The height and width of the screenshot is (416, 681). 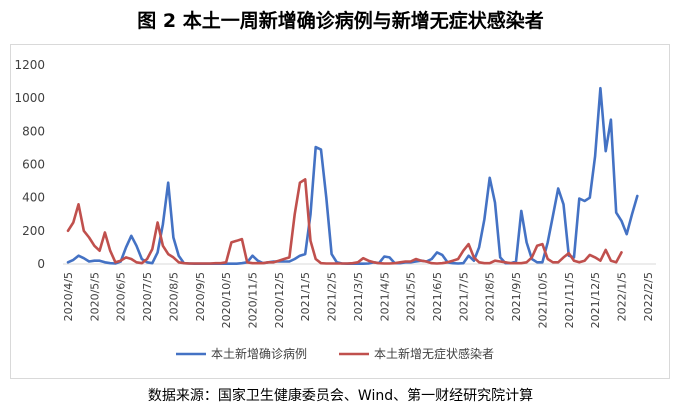 I want to click on x-tick-label: 2020/11/5, so click(x=252, y=300).